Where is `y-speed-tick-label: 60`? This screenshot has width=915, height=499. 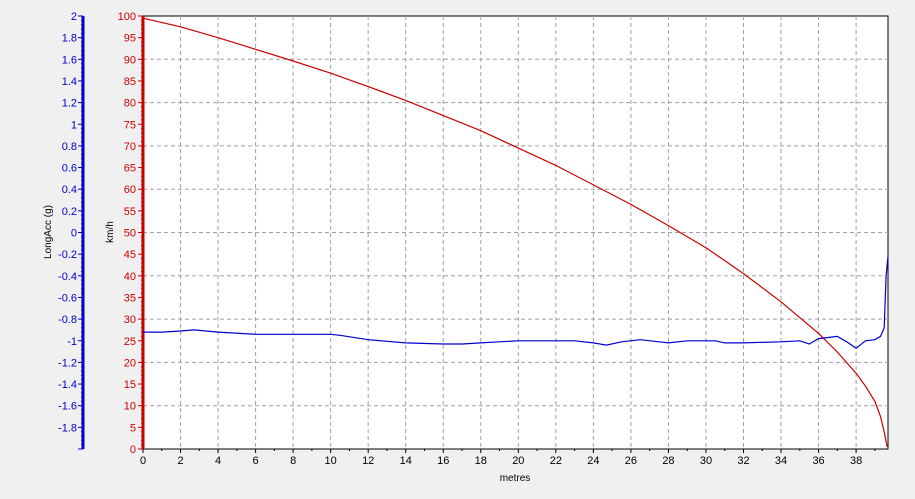 y-speed-tick-label: 60 is located at coordinates (130, 190).